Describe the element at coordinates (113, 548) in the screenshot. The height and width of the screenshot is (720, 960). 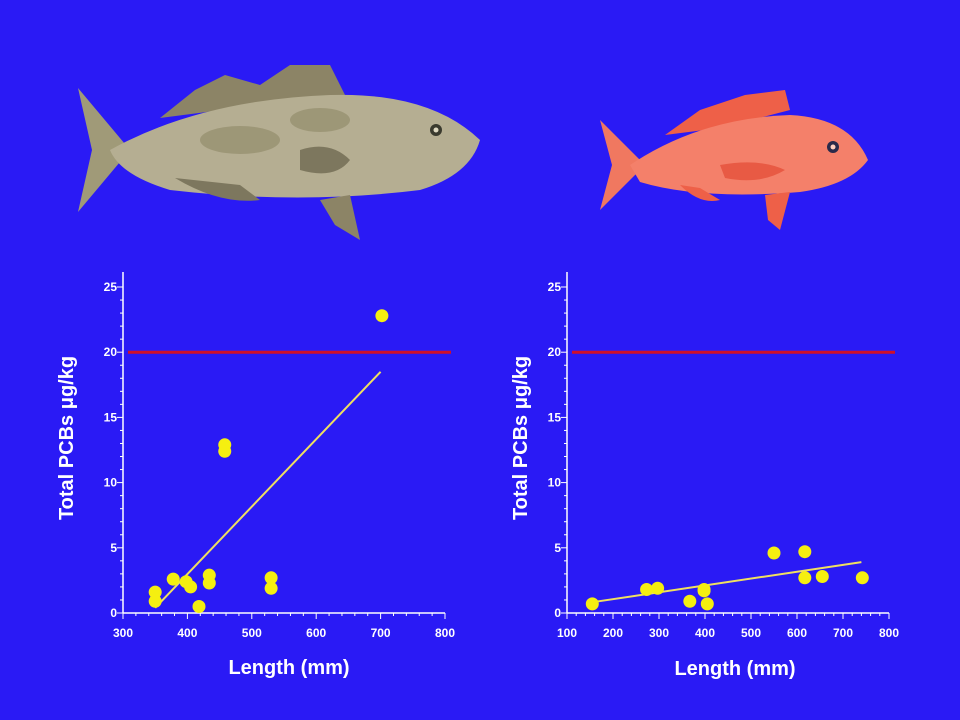
I see `left-y-tick-label: 5` at that location.